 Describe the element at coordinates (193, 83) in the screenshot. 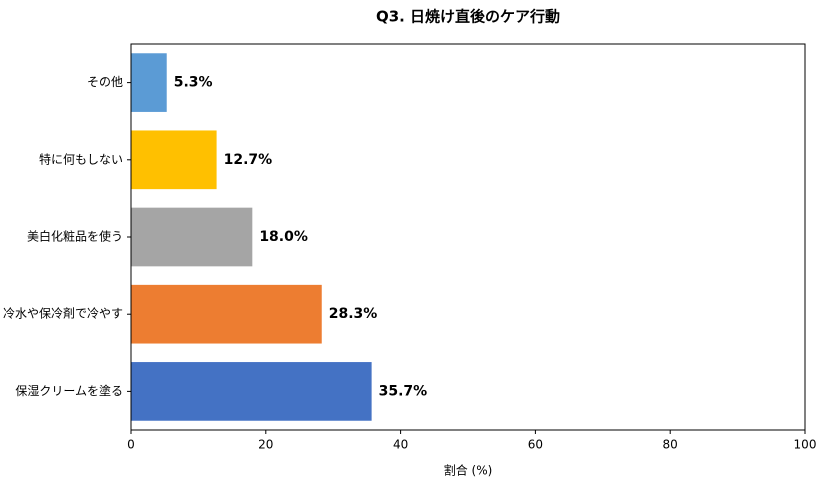

I see `value-label: 5.3%` at that location.